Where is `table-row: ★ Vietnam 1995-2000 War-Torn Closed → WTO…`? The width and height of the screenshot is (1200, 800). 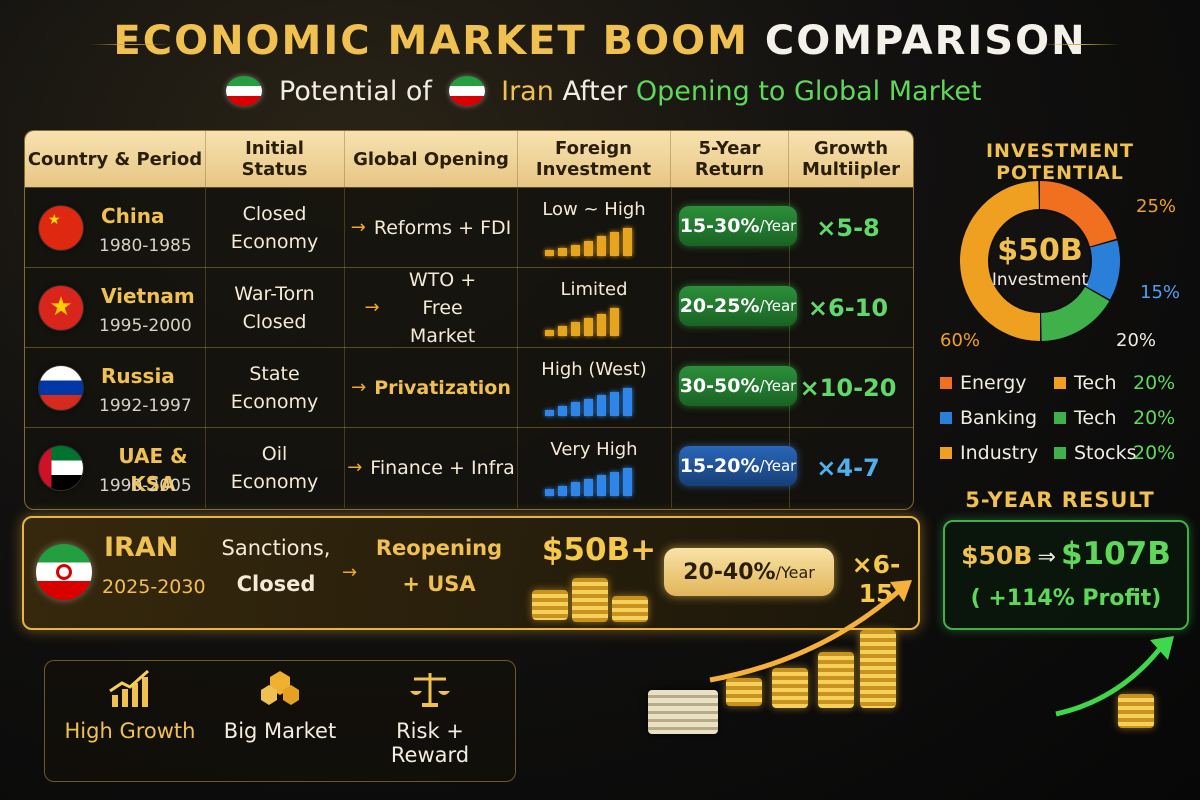 table-row: ★ Vietnam 1995-2000 War-Torn Closed → WTO… is located at coordinates (469, 307).